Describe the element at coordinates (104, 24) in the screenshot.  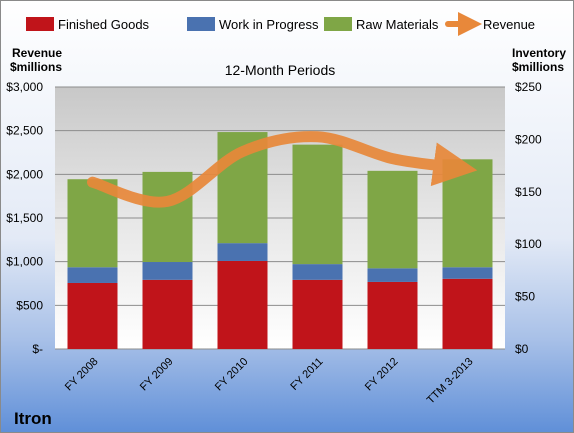
I see `legend-label-finished-goods: Finished Goods` at that location.